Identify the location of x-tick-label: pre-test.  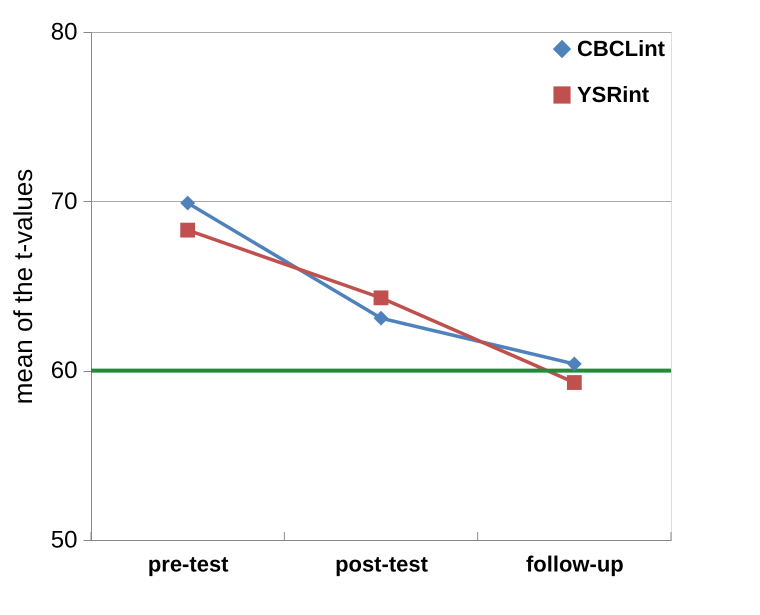
(189, 564).